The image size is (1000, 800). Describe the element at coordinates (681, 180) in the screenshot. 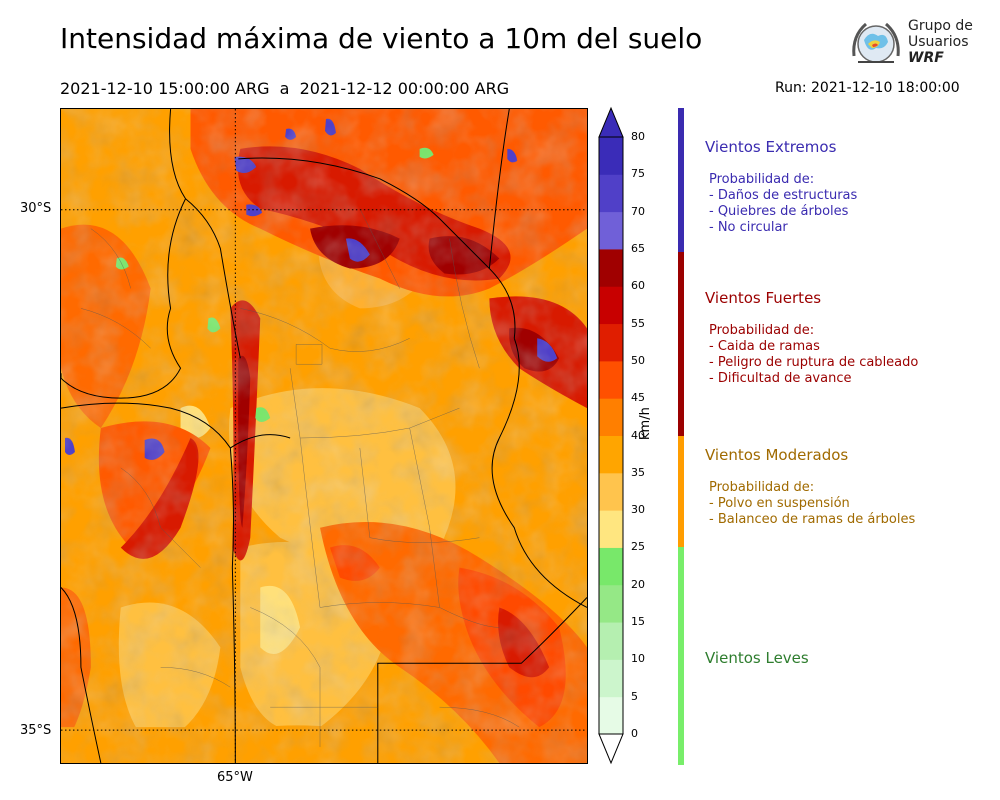

I see `category-bar-extremos` at that location.